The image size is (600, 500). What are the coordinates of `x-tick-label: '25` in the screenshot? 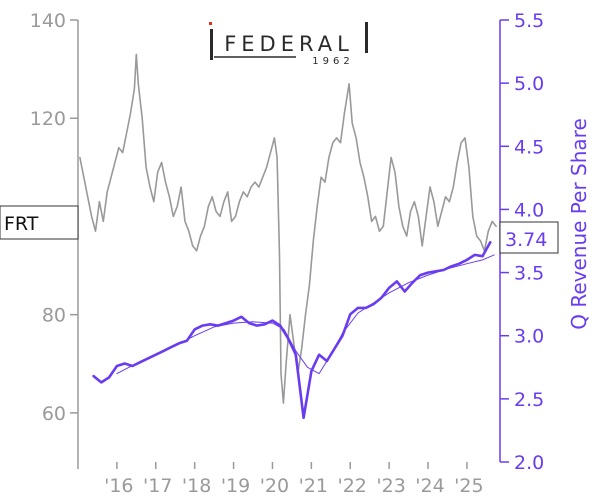 It's located at (468, 486).